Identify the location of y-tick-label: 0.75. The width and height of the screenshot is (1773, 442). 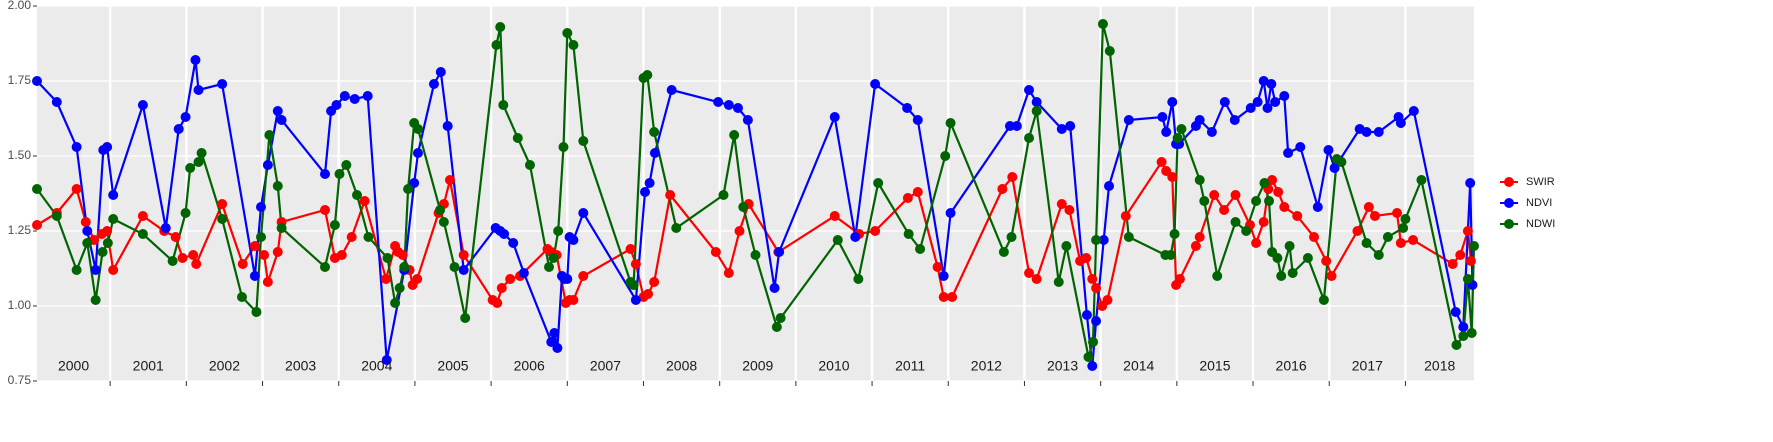
(20, 380).